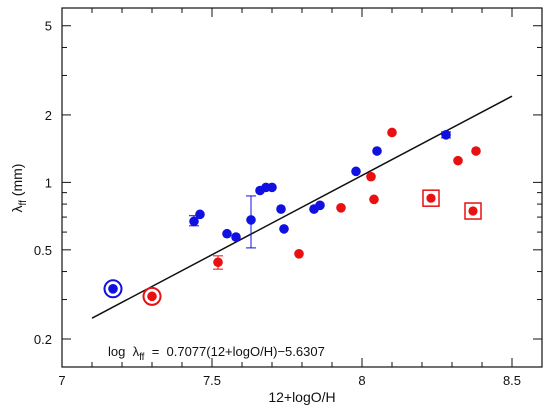 The height and width of the screenshot is (412, 550). I want to click on y-tick-label: 0.2, so click(43, 339).